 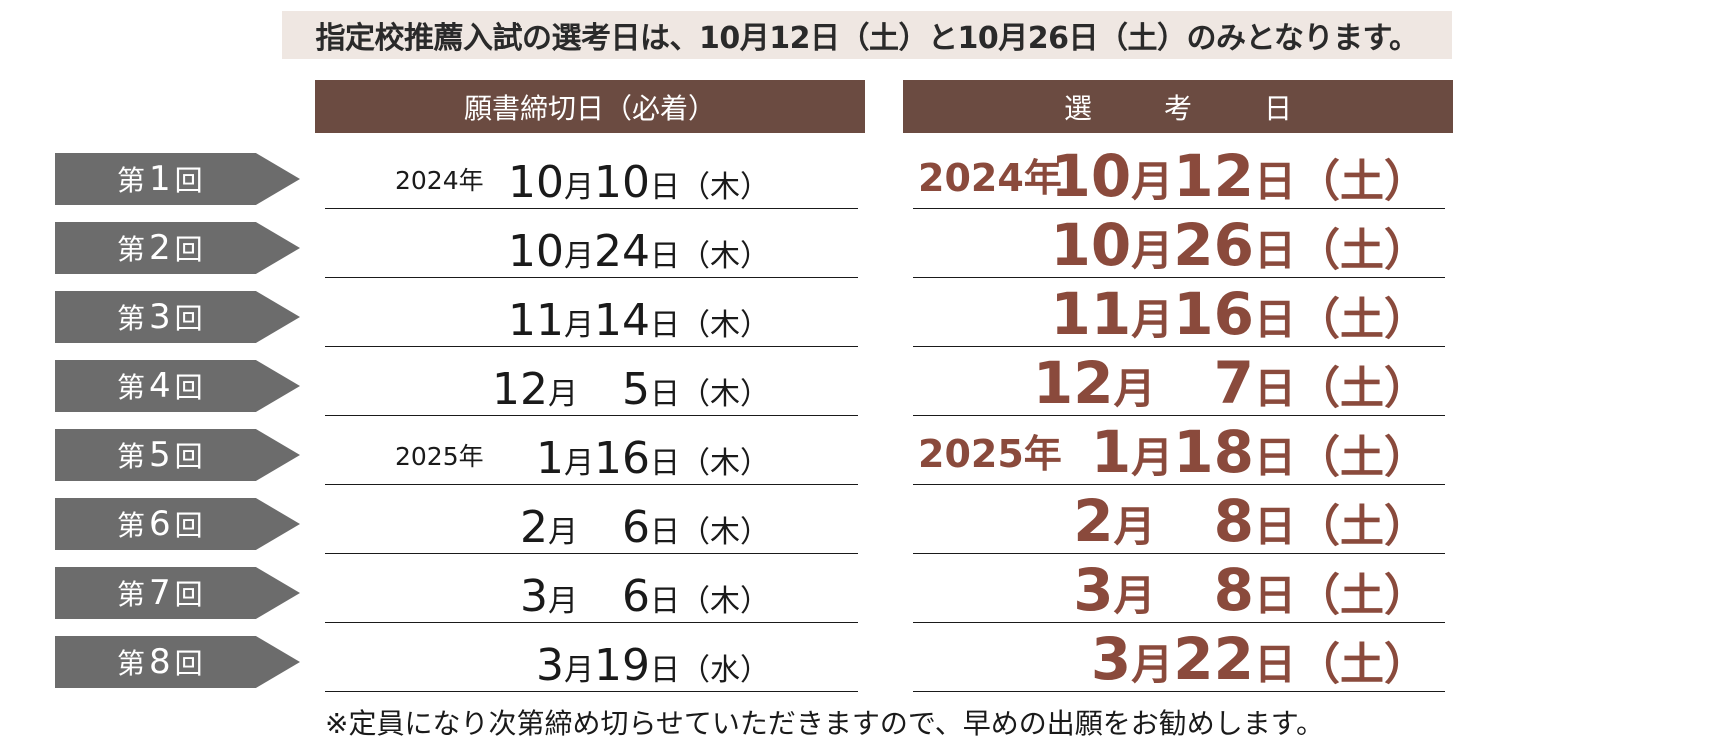 What do you see at coordinates (639, 321) in the screenshot?
I see `deadline-date: 11月14日（木）` at bounding box center [639, 321].